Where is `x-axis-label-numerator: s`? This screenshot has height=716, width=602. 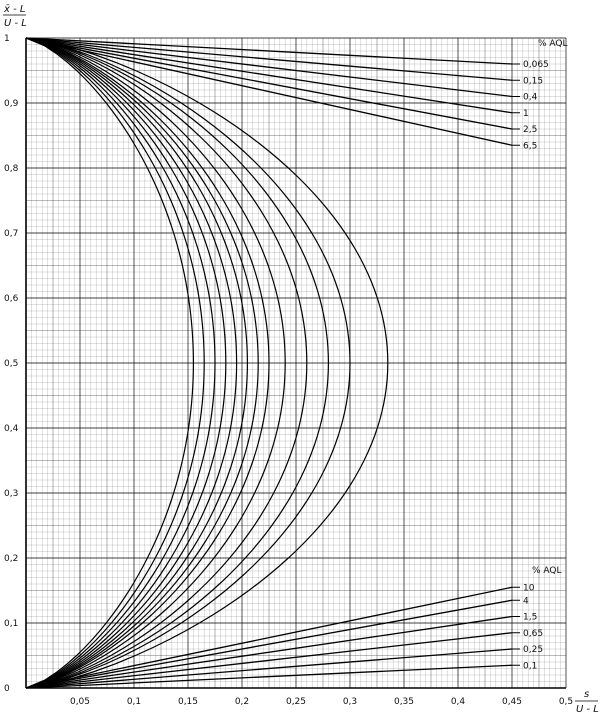
x-axis-label-numerator: s is located at coordinates (586, 694).